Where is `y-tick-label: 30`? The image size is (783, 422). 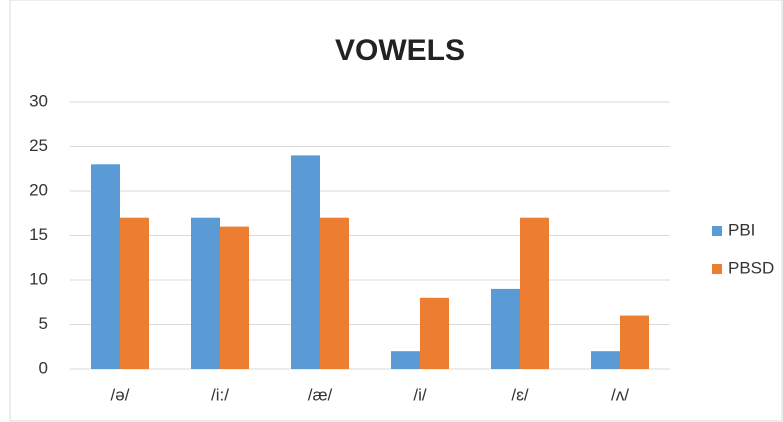
y-tick-label: 30 is located at coordinates (38, 100).